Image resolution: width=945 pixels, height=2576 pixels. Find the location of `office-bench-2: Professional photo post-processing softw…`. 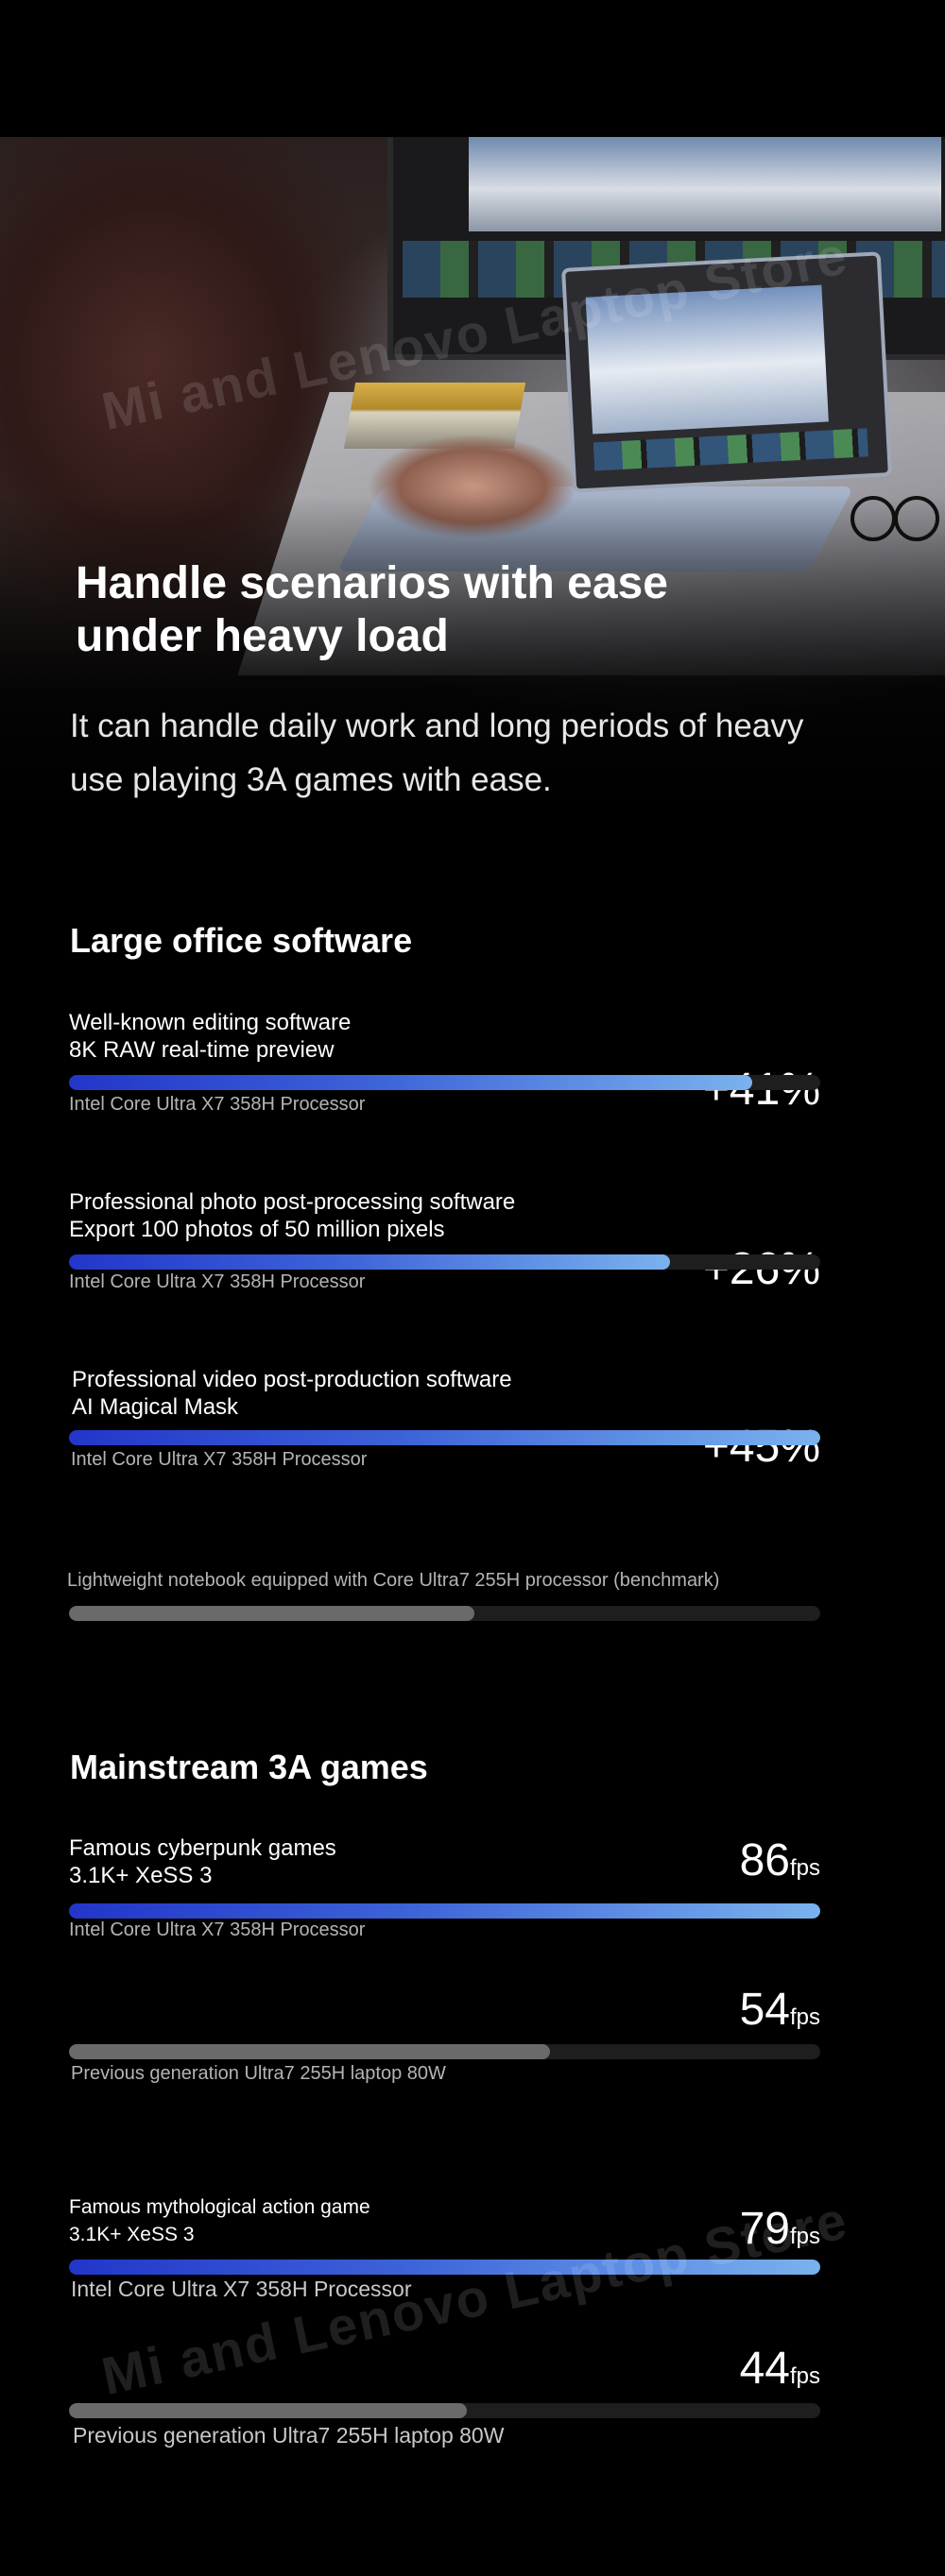

office-bench-2: Professional photo post-processing softw… is located at coordinates (444, 1245).